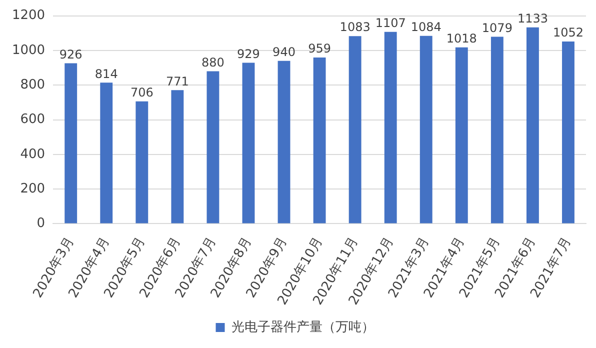  What do you see at coordinates (33, 154) in the screenshot?
I see `y-tick-label: 400` at bounding box center [33, 154].